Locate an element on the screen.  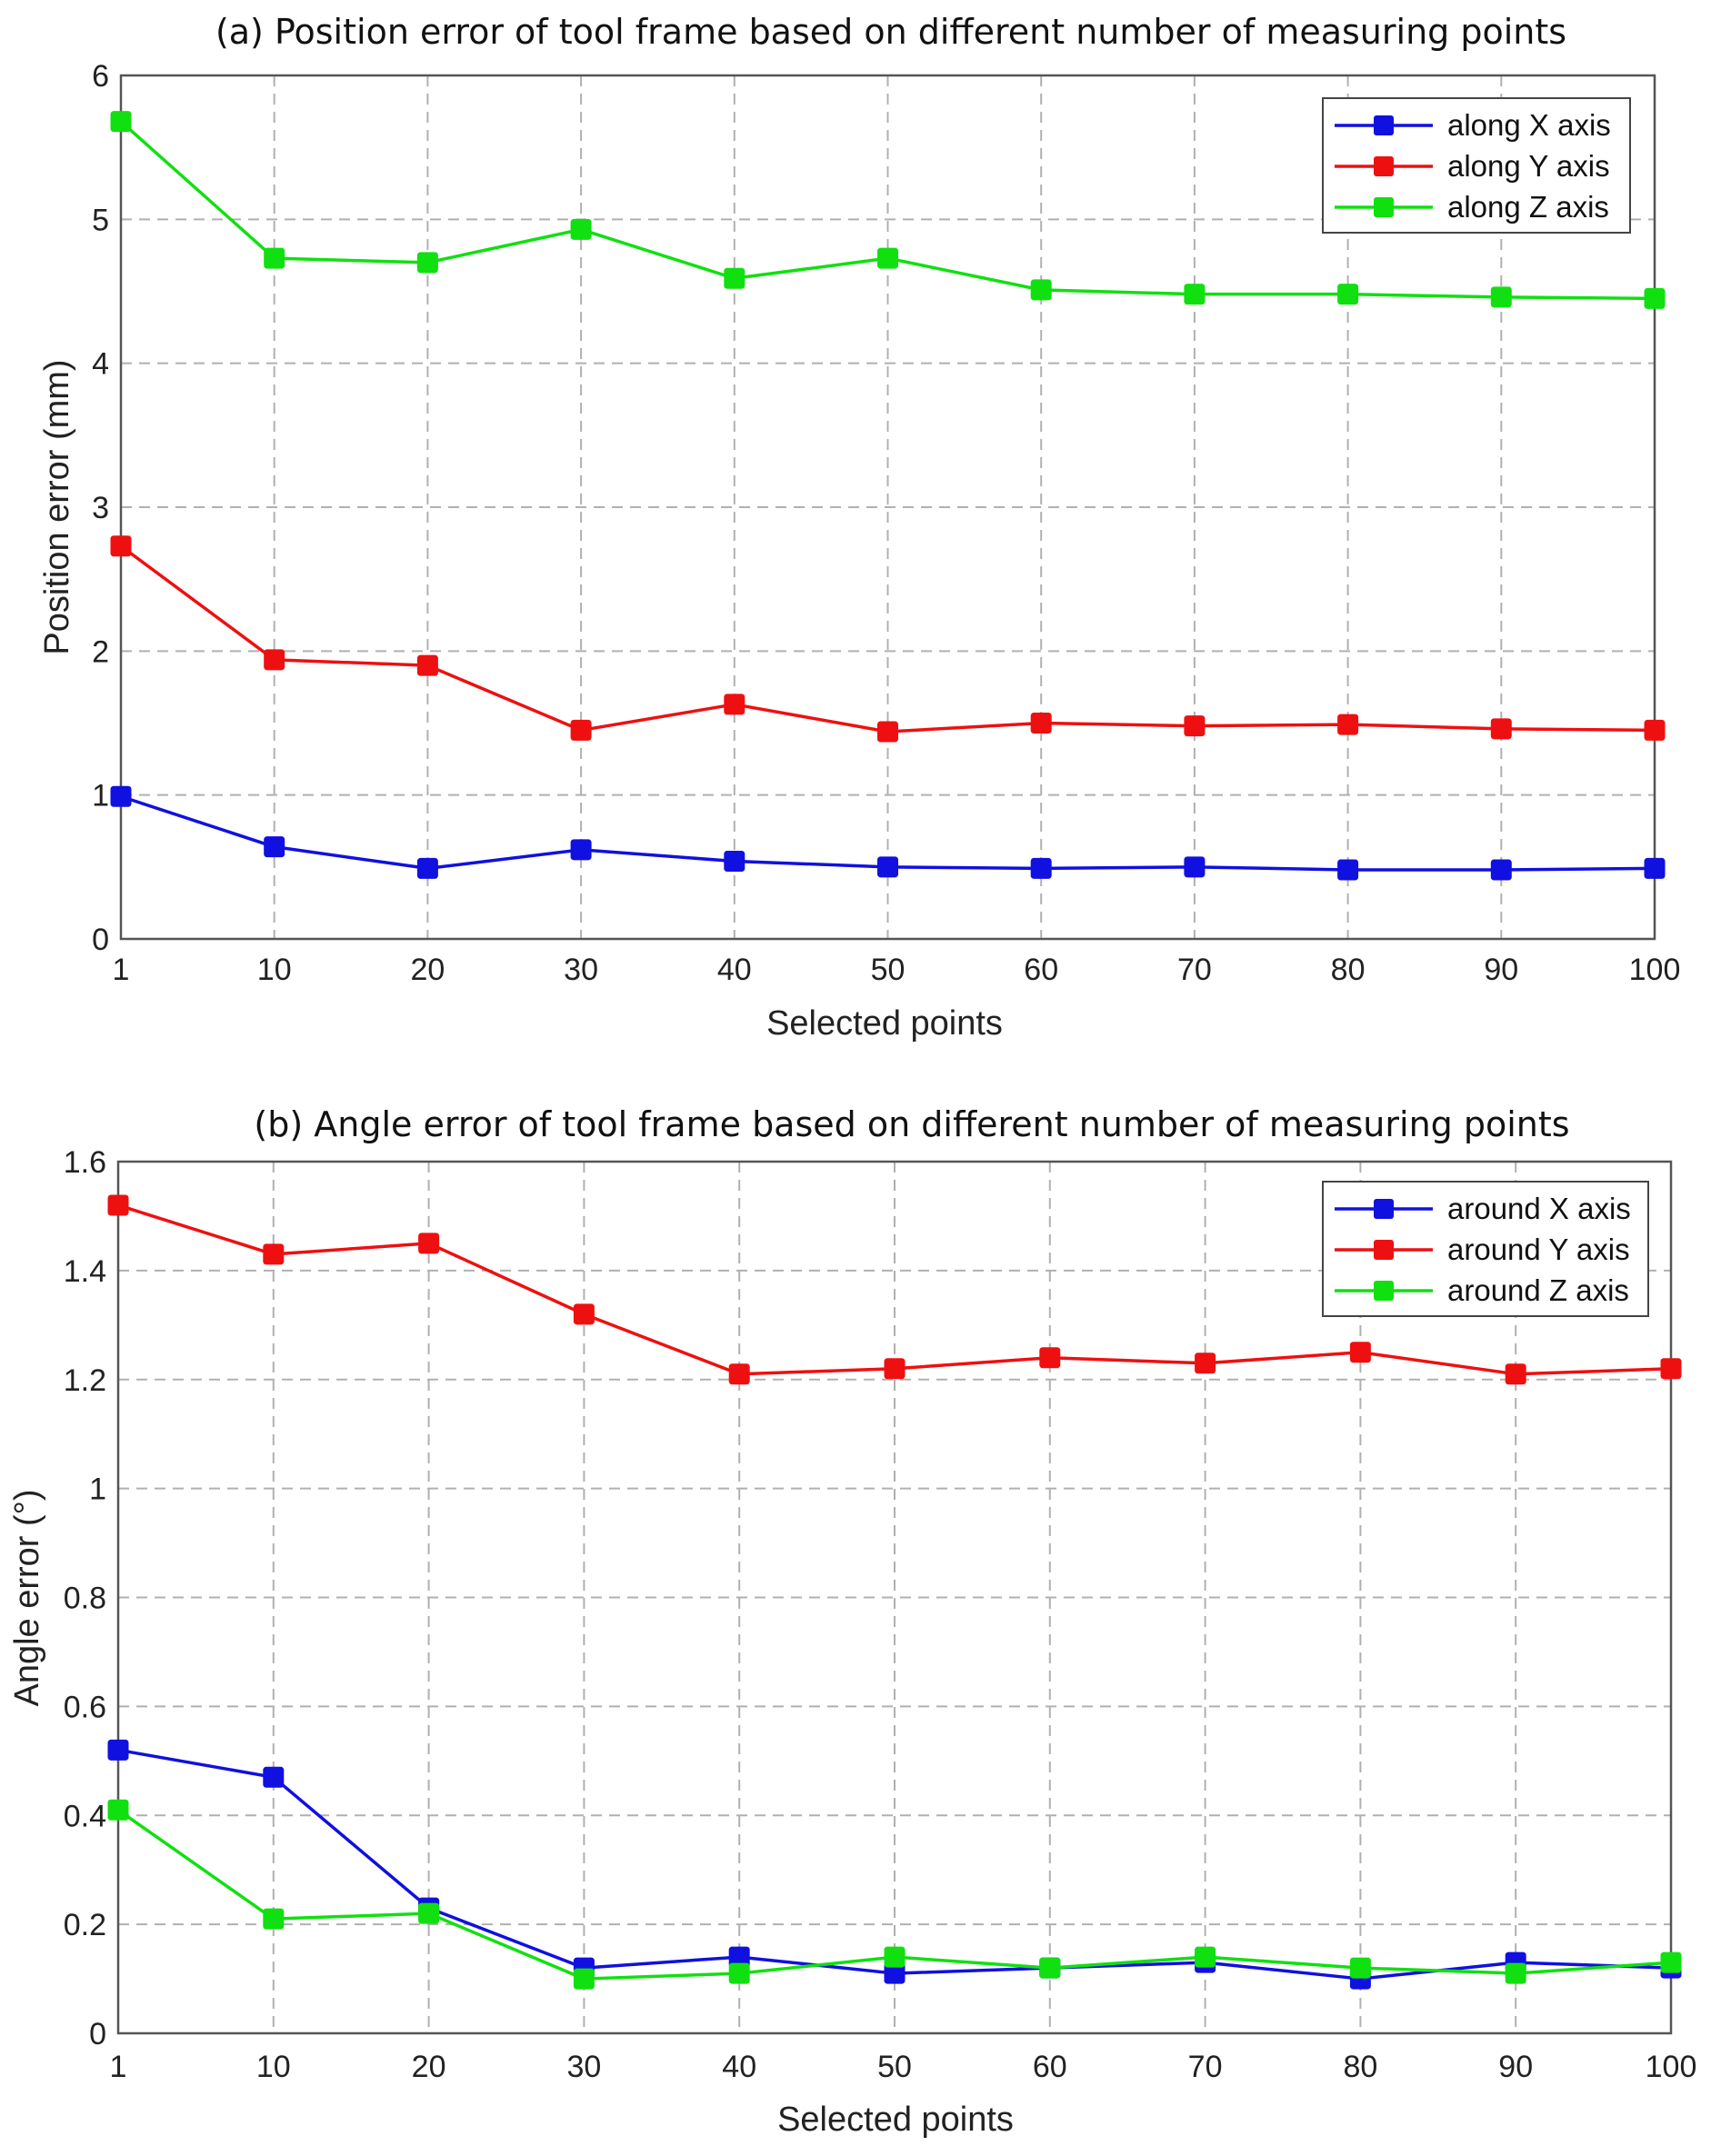
chart-b-legend-label: around Y axis is located at coordinates (1538, 1250).